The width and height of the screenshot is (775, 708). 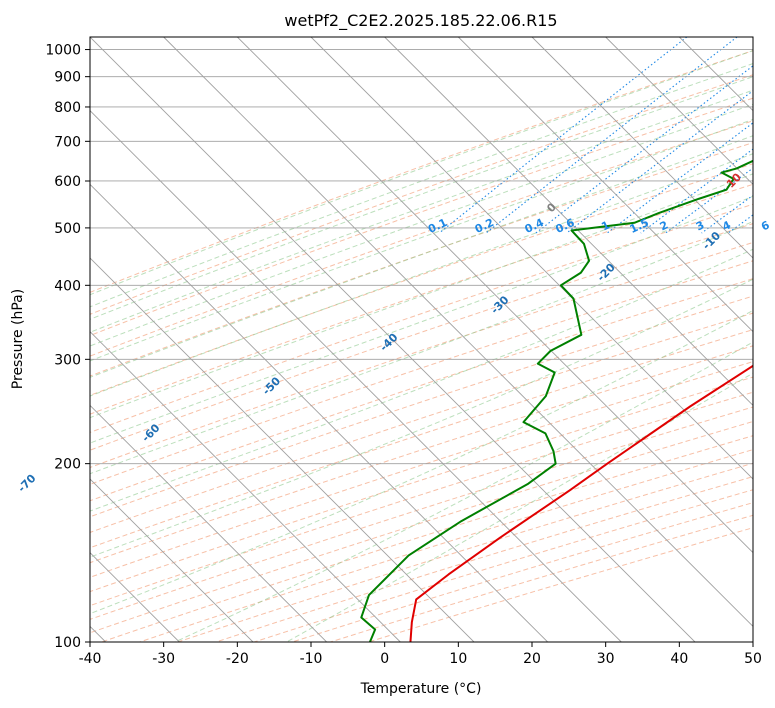 I want to click on y-tick-label: 100, so click(x=67, y=643).